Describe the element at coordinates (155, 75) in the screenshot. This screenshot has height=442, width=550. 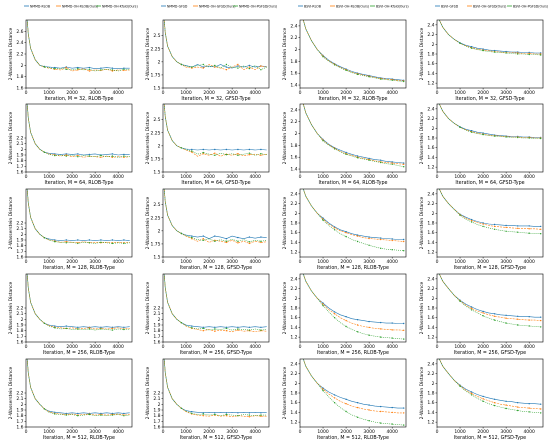
I see `y-tick-label: 1.75` at that location.